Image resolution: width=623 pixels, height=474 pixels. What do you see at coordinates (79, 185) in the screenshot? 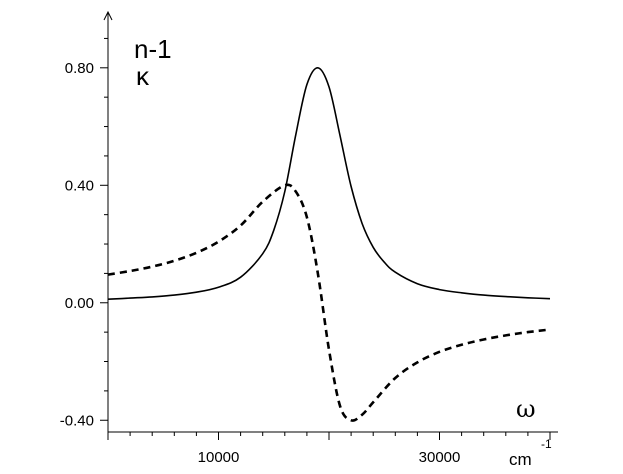
I see `y-tick-label: 0.40` at bounding box center [79, 185].